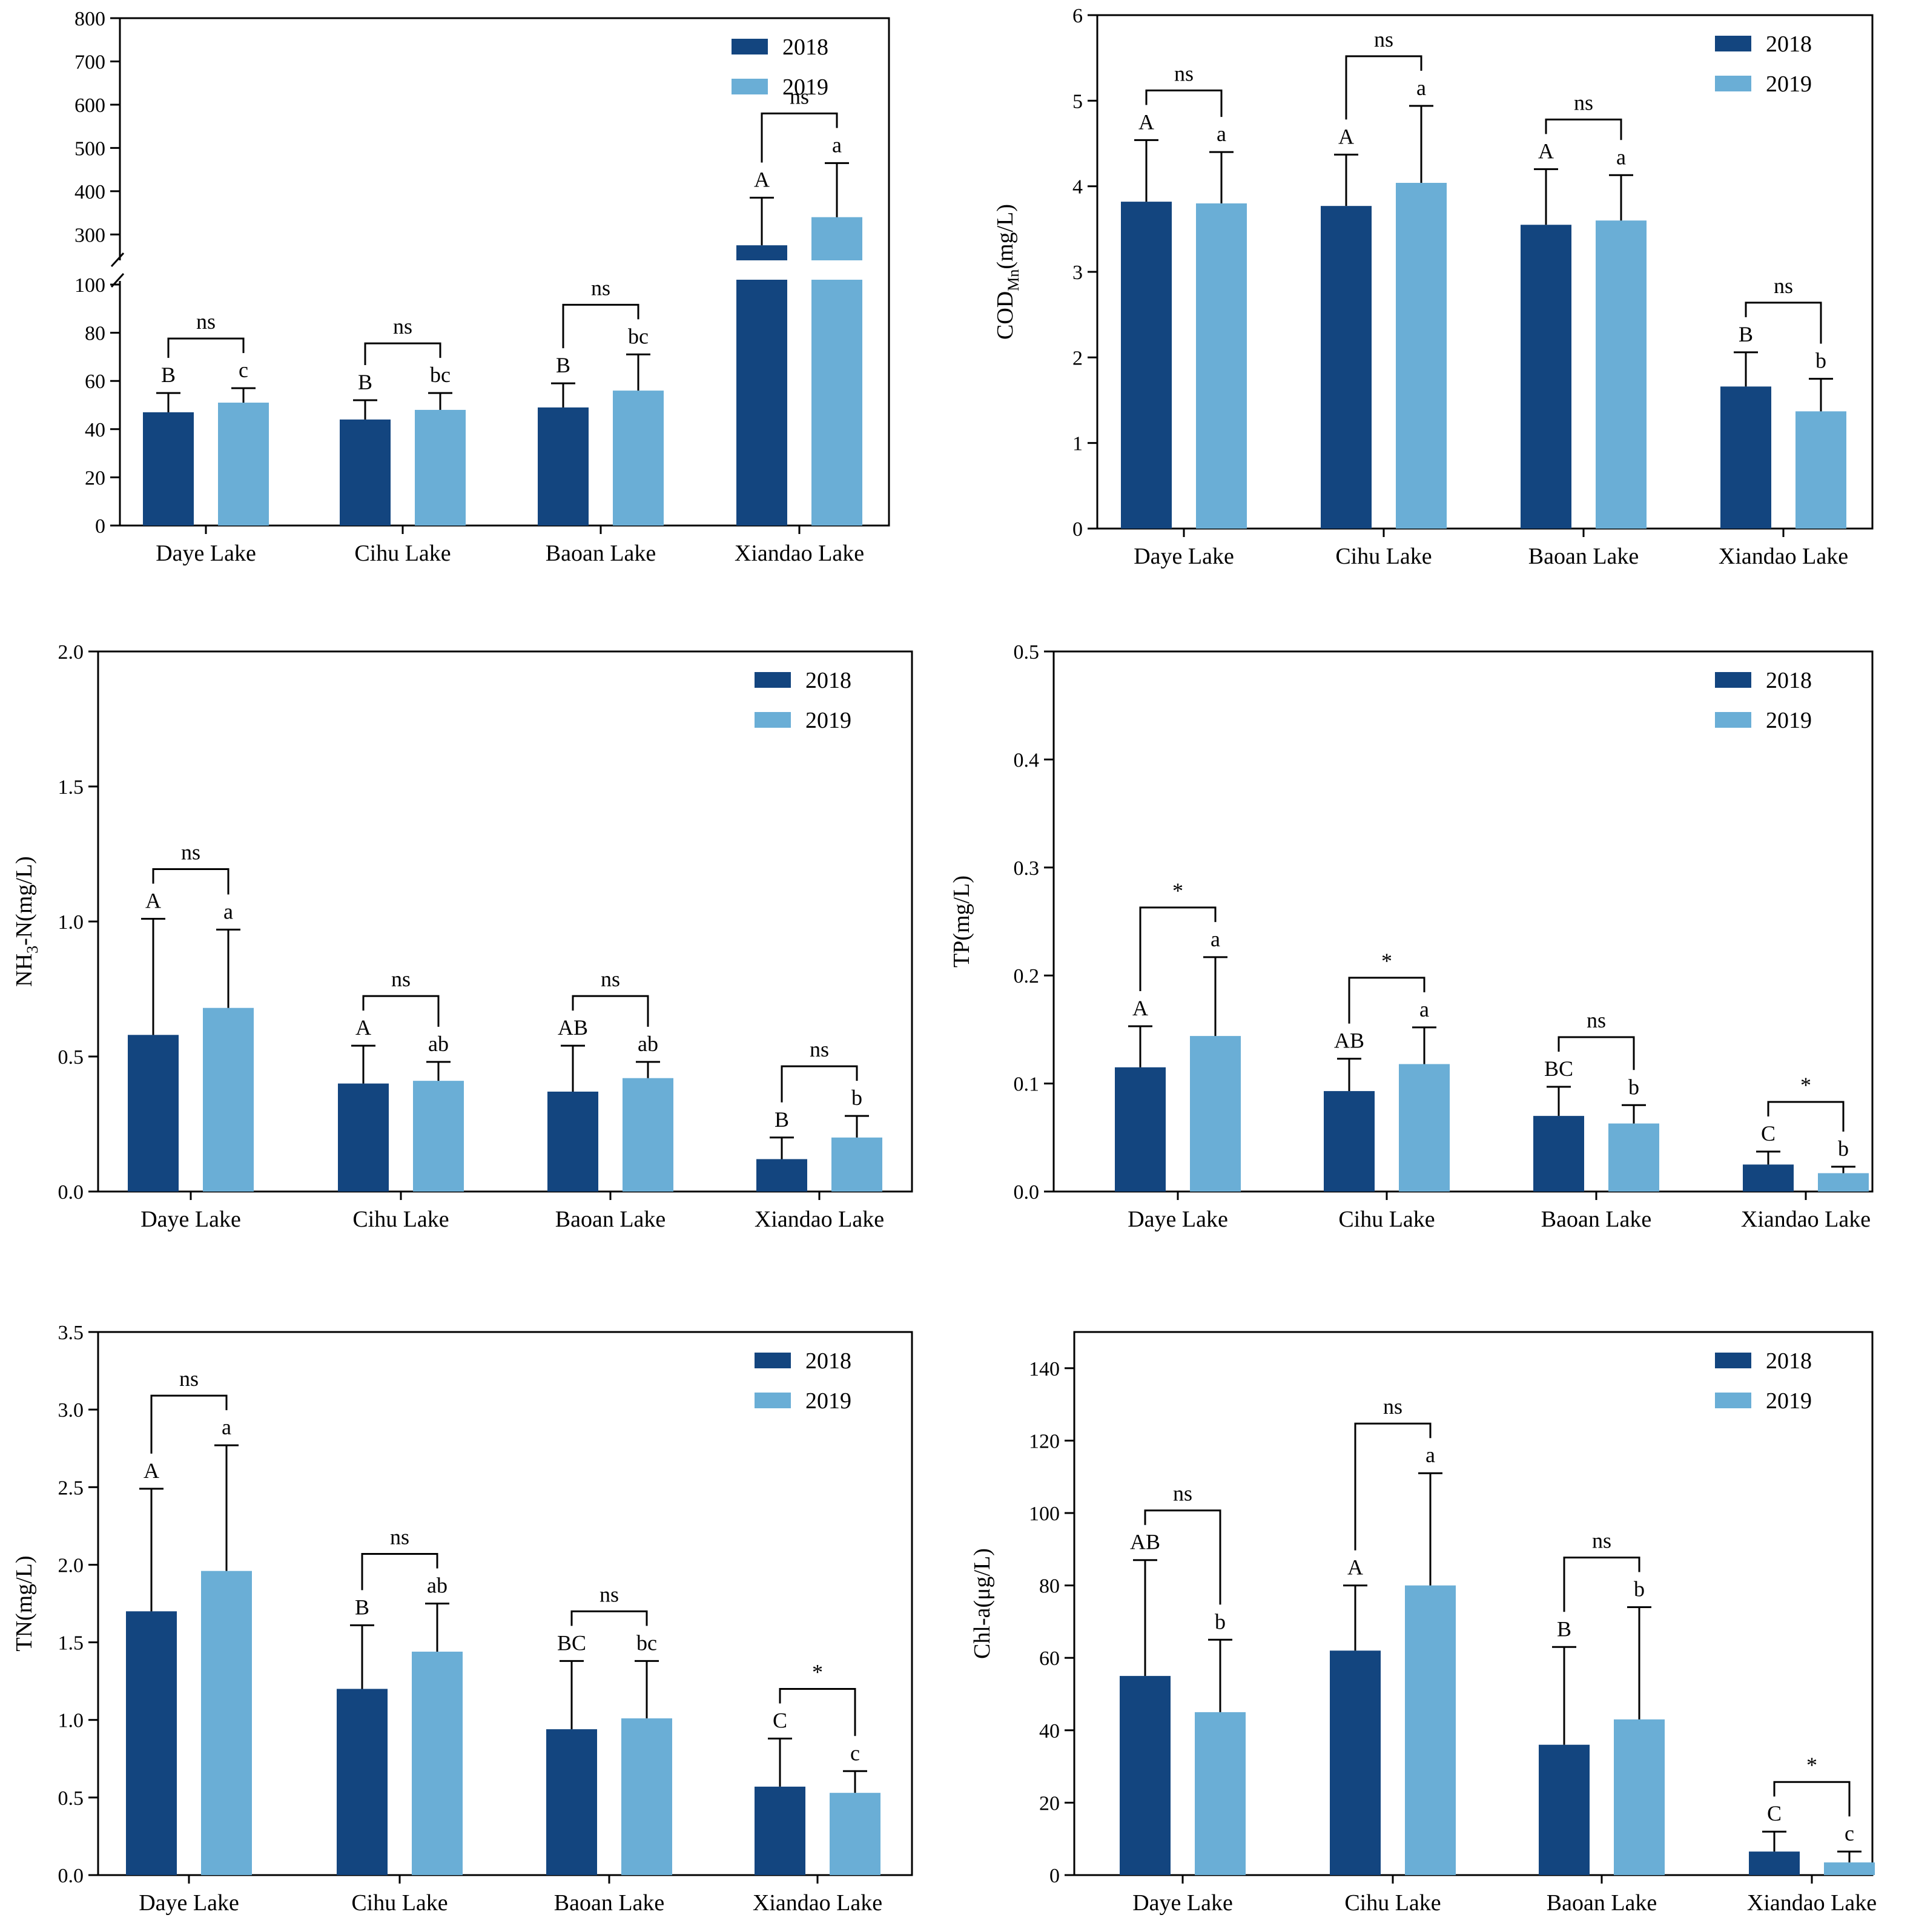 The image size is (1916, 1932). Describe the element at coordinates (610, 1219) in the screenshot. I see `x-tick-label: Baoan Lake` at that location.